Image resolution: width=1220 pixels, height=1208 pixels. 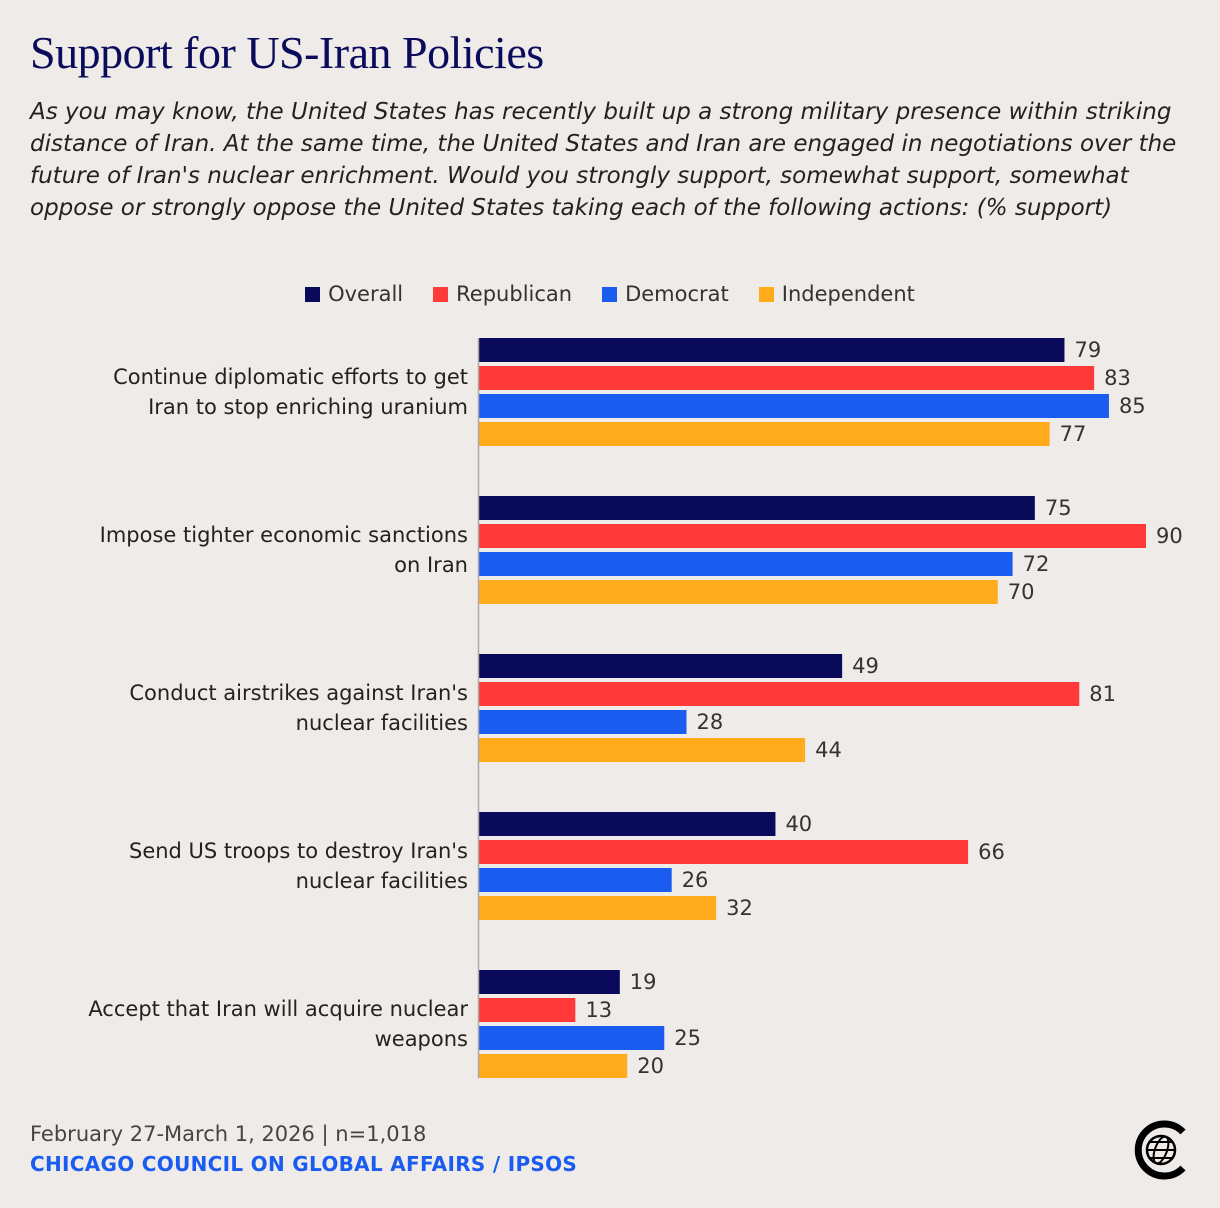 I want to click on data-label: 44, so click(x=828, y=750).